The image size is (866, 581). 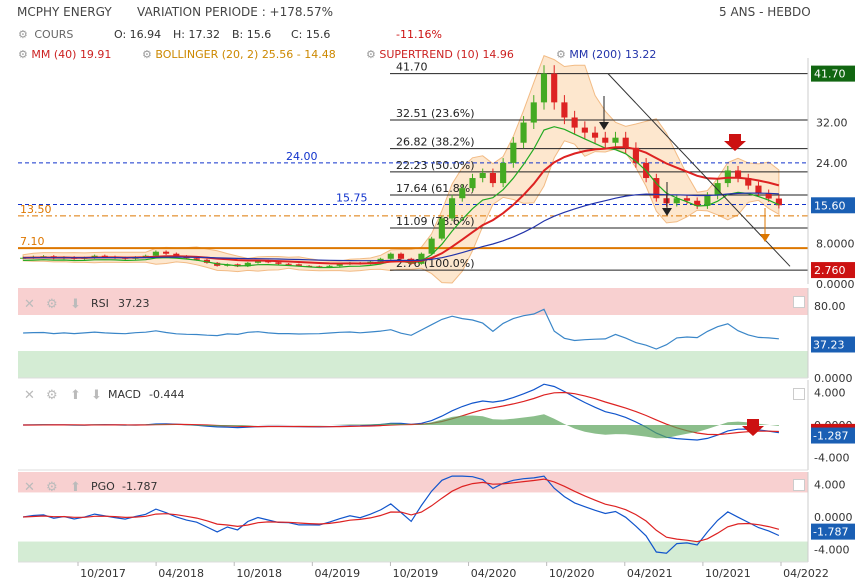 I want to click on badge-last-bg, so click(x=833, y=205).